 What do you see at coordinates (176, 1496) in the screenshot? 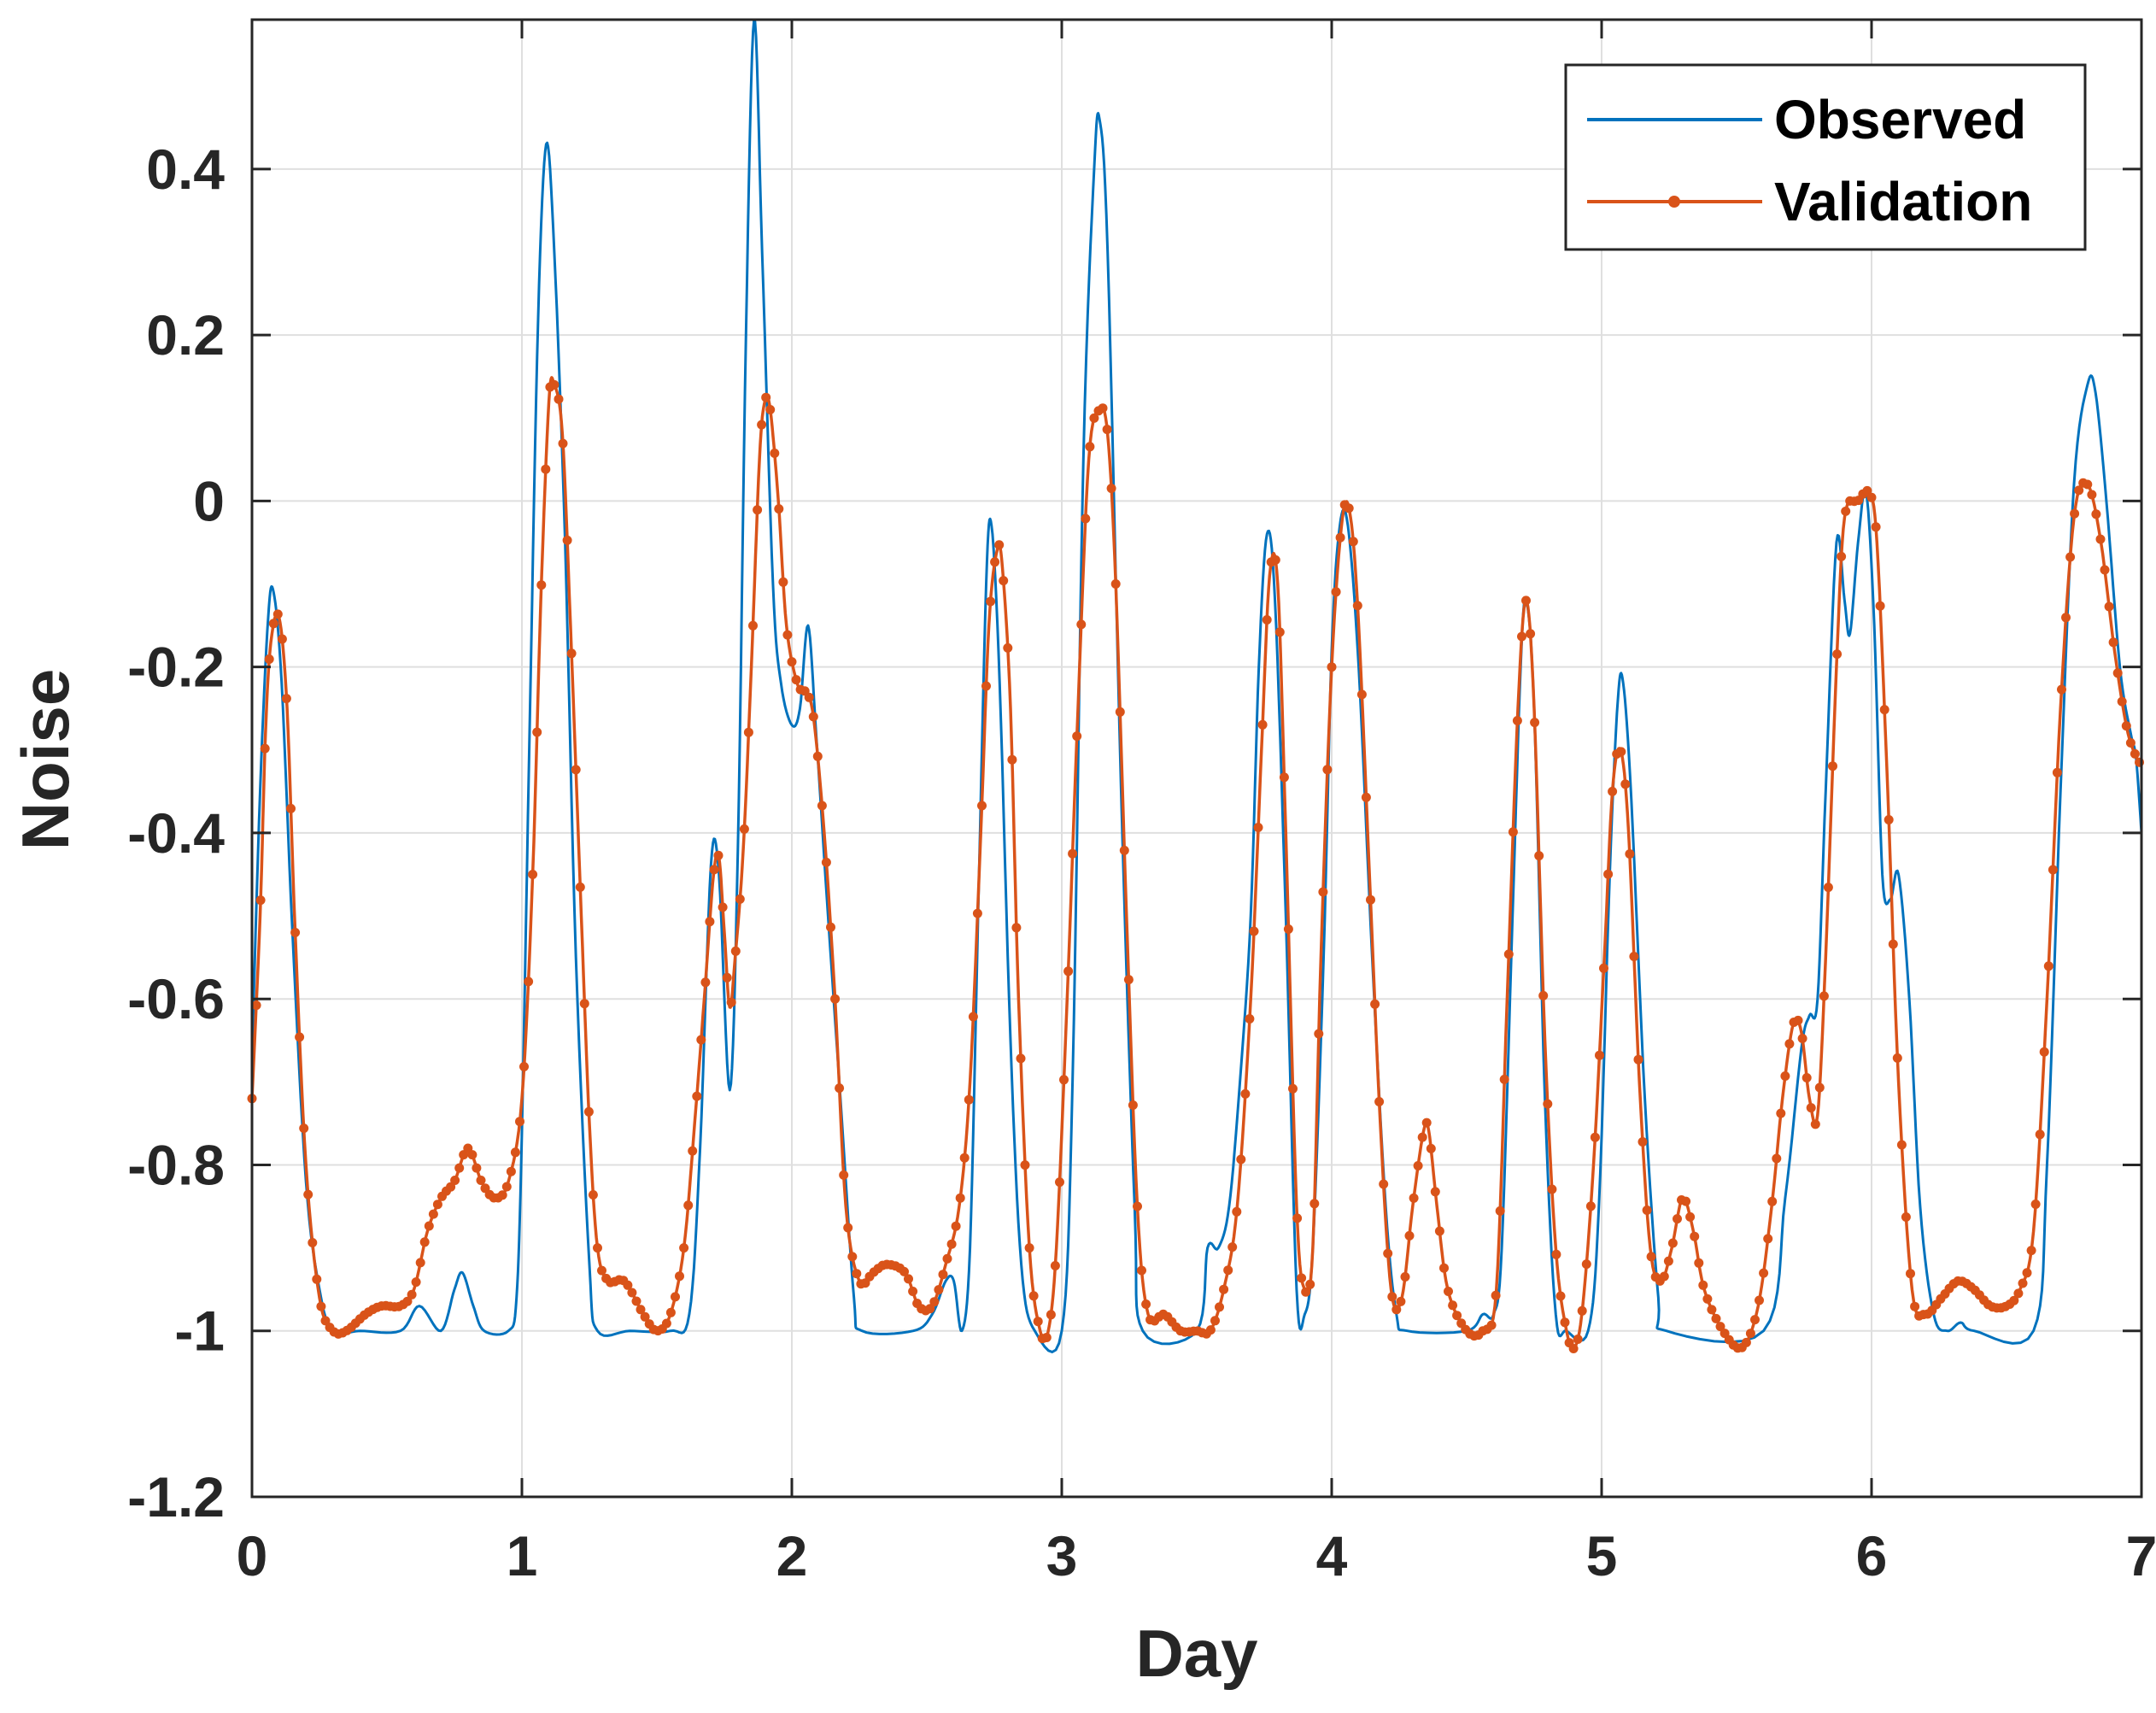
I see `y-tick-label: -1.2` at bounding box center [176, 1496].